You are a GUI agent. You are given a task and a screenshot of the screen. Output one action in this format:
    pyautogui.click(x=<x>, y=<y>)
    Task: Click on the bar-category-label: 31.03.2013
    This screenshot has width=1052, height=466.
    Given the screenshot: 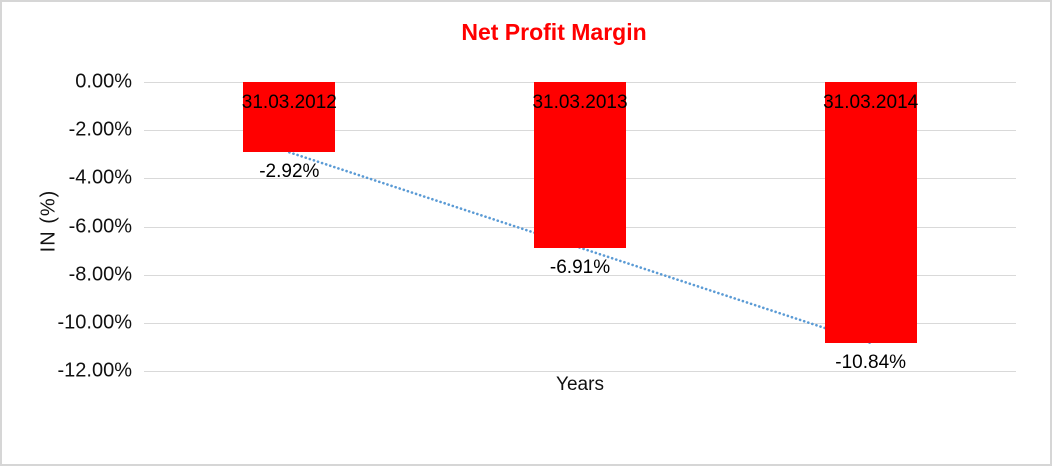 What is the action you would take?
    pyautogui.click(x=580, y=102)
    